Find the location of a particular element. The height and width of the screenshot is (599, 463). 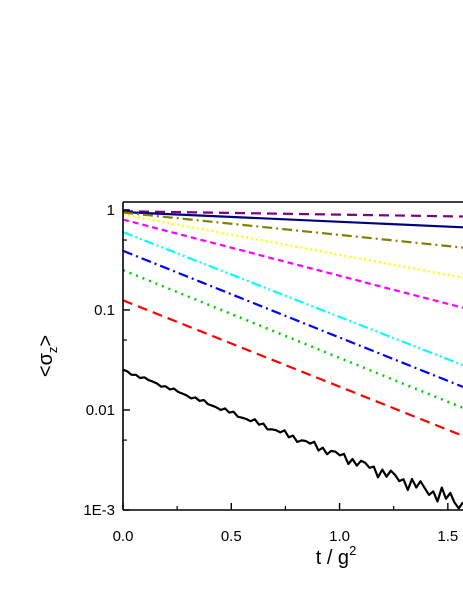

y-axis-title: <σz> is located at coordinates (47, 356).